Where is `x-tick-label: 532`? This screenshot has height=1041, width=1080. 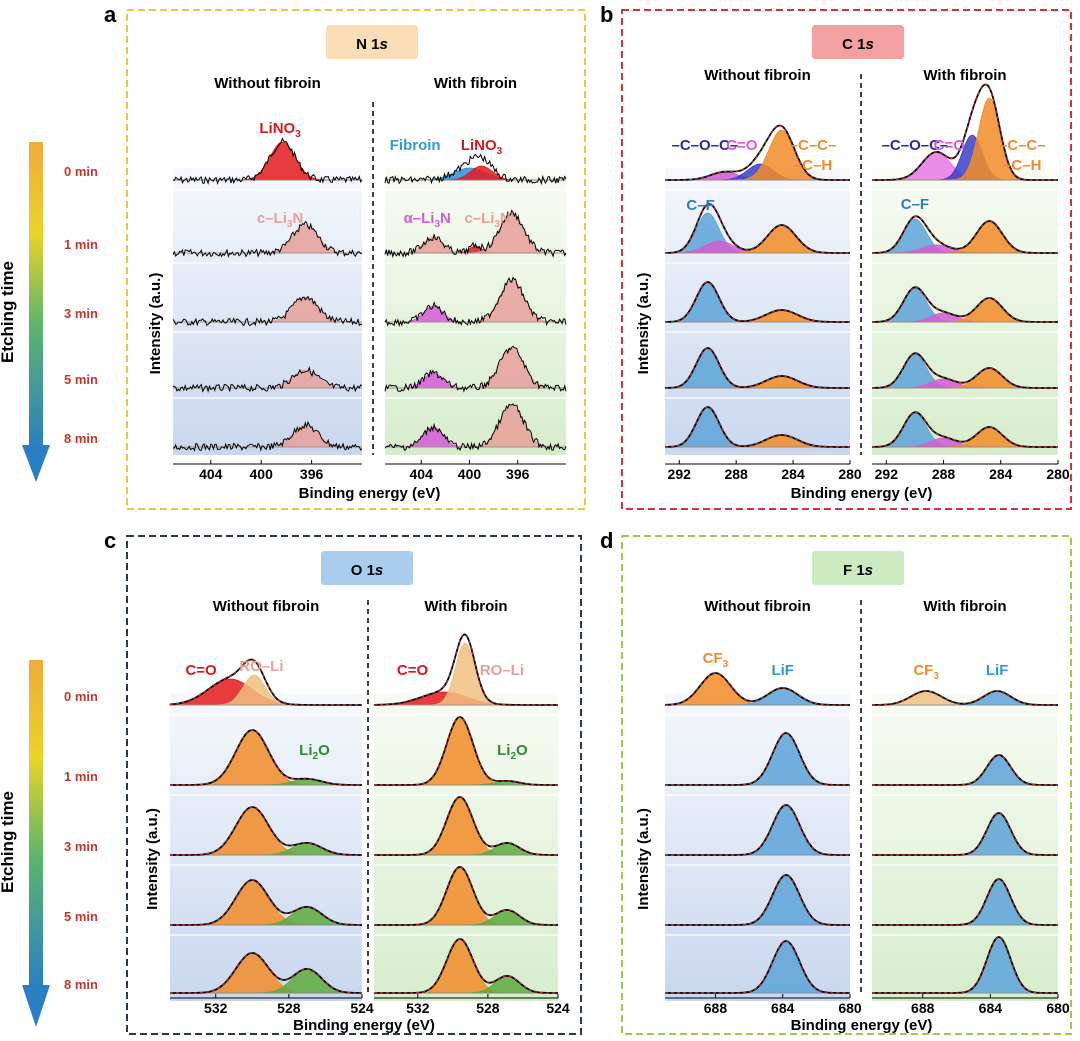
x-tick-label: 532 is located at coordinates (216, 1008).